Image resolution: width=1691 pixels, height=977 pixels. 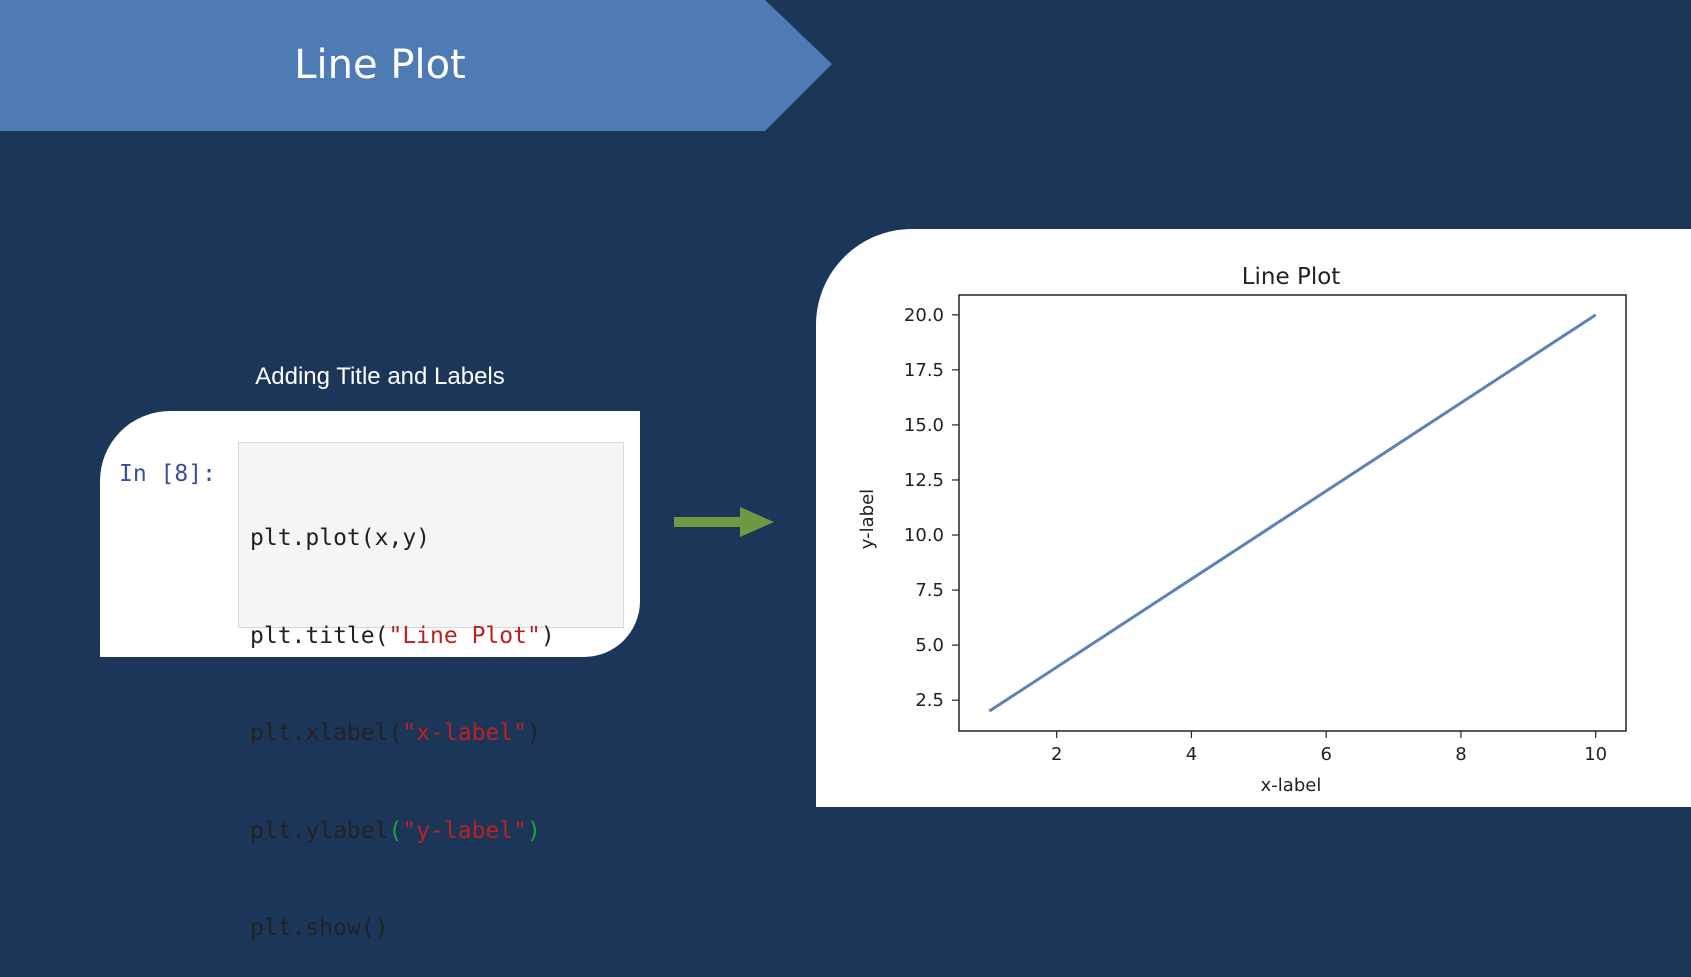 I want to click on x-tick-label: 6, so click(x=1325, y=754).